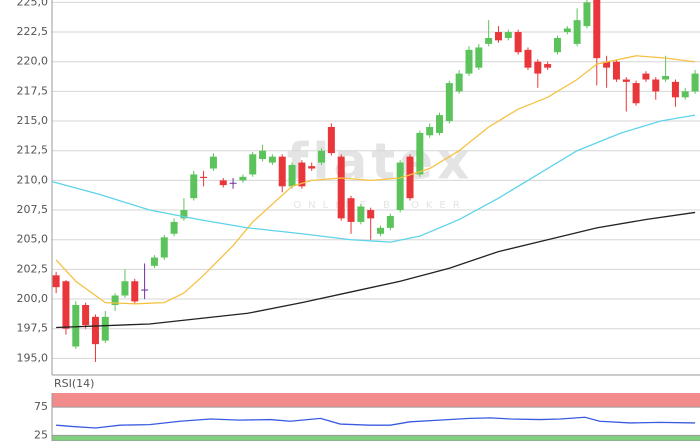 The width and height of the screenshot is (700, 441). Describe the element at coordinates (376, 422) in the screenshot. I see `rsi-line` at that location.